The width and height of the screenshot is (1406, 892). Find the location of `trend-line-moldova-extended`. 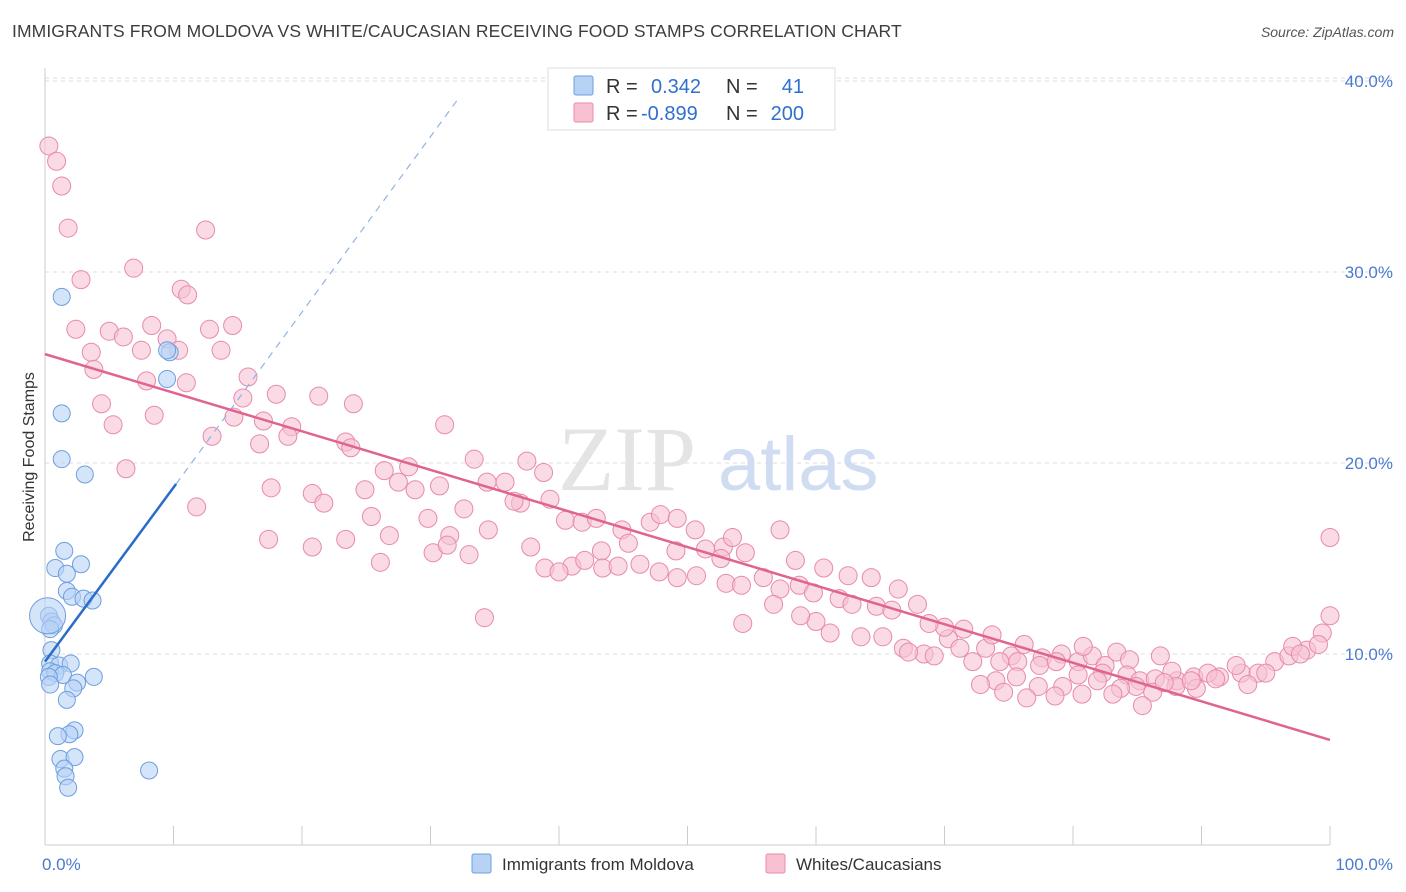

trend-line-moldova-extended is located at coordinates (318, 290).